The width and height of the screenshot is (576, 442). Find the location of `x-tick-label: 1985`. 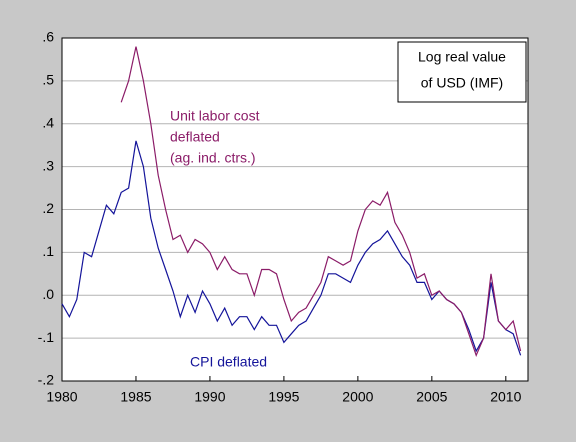

x-tick-label: 1985 is located at coordinates (135, 397).